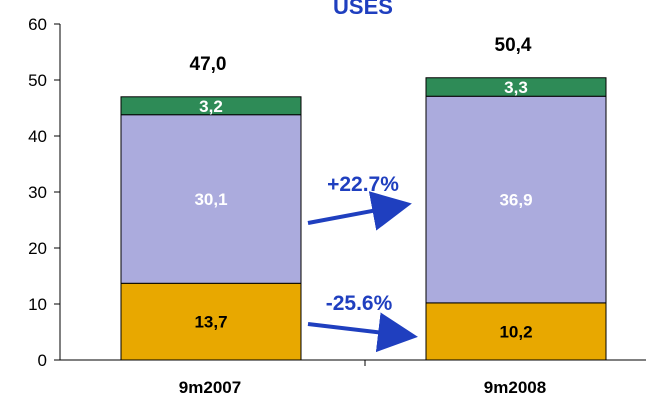  I want to click on y-tick-label: 40, so click(37, 136).